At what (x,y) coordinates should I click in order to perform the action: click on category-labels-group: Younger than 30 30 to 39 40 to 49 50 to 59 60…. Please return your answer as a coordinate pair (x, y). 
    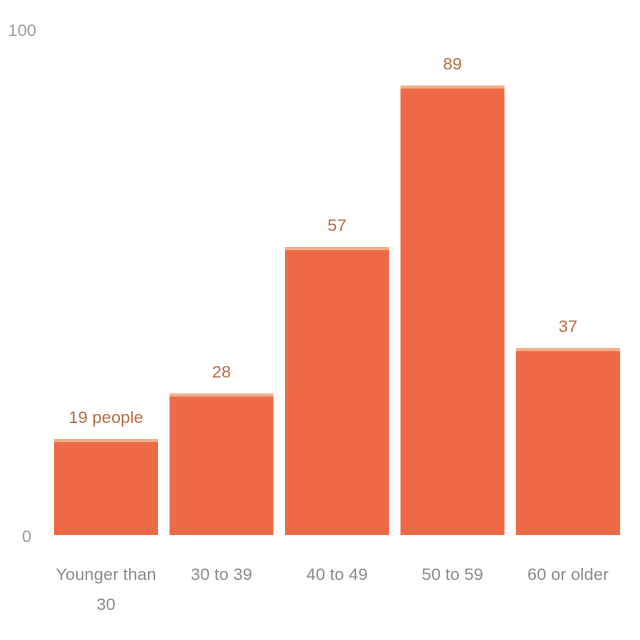
    Looking at the image, I should click on (332, 589).